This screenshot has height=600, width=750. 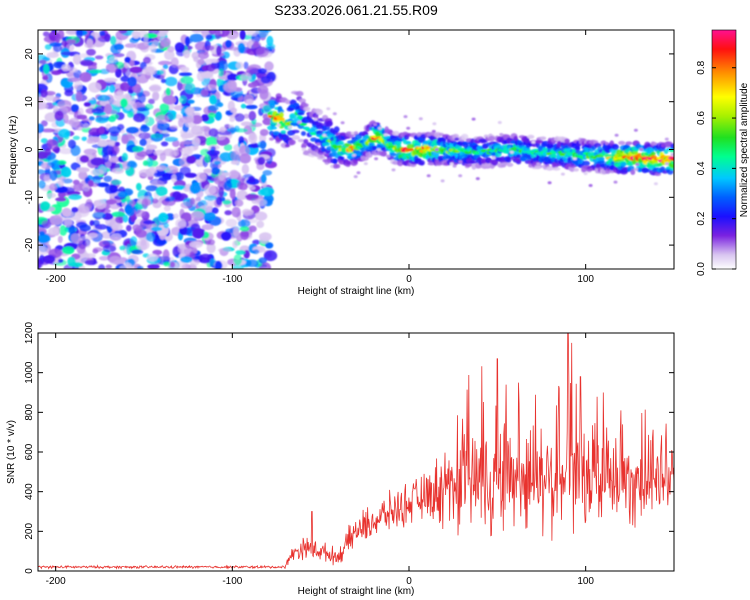 I want to click on colorbar-tick-label: 0.8, so click(x=701, y=67).